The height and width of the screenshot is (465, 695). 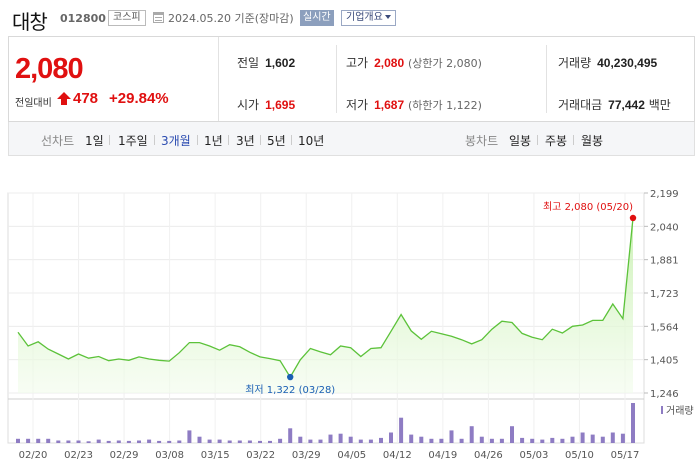 I want to click on x-tick-label: 02/29, so click(x=124, y=455).